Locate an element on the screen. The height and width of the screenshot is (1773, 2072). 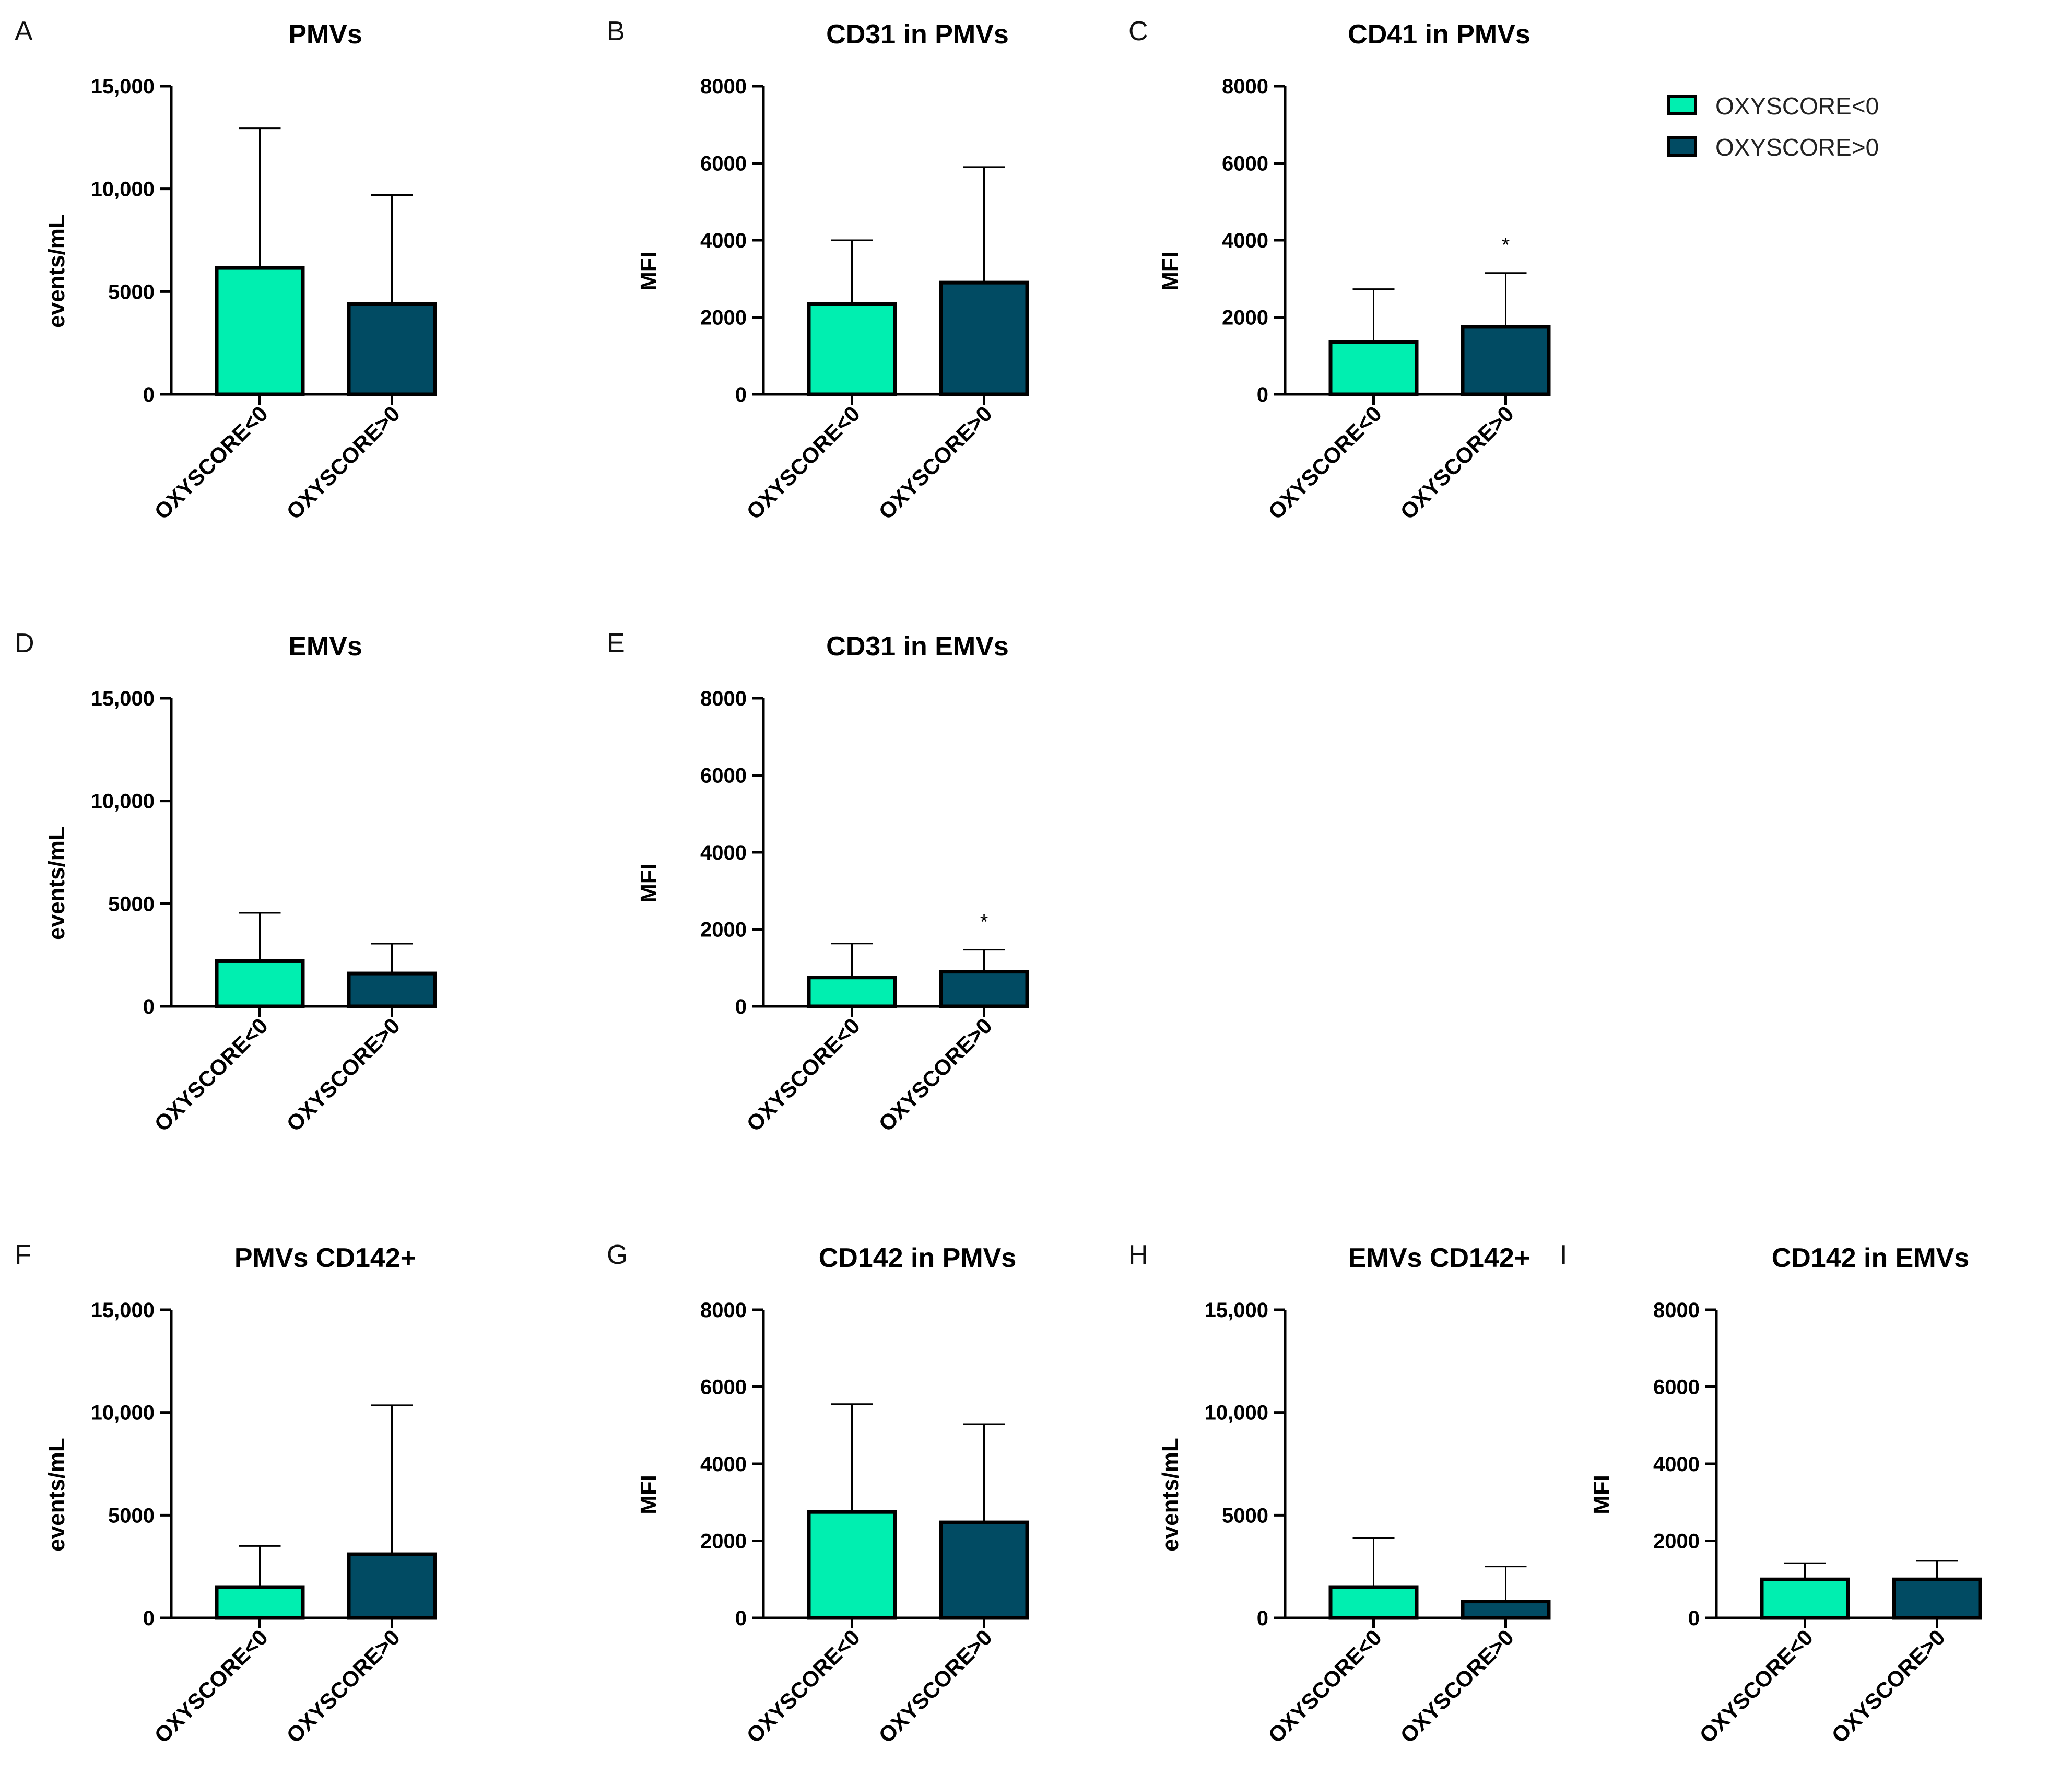
panel-letter: D is located at coordinates (25, 644).